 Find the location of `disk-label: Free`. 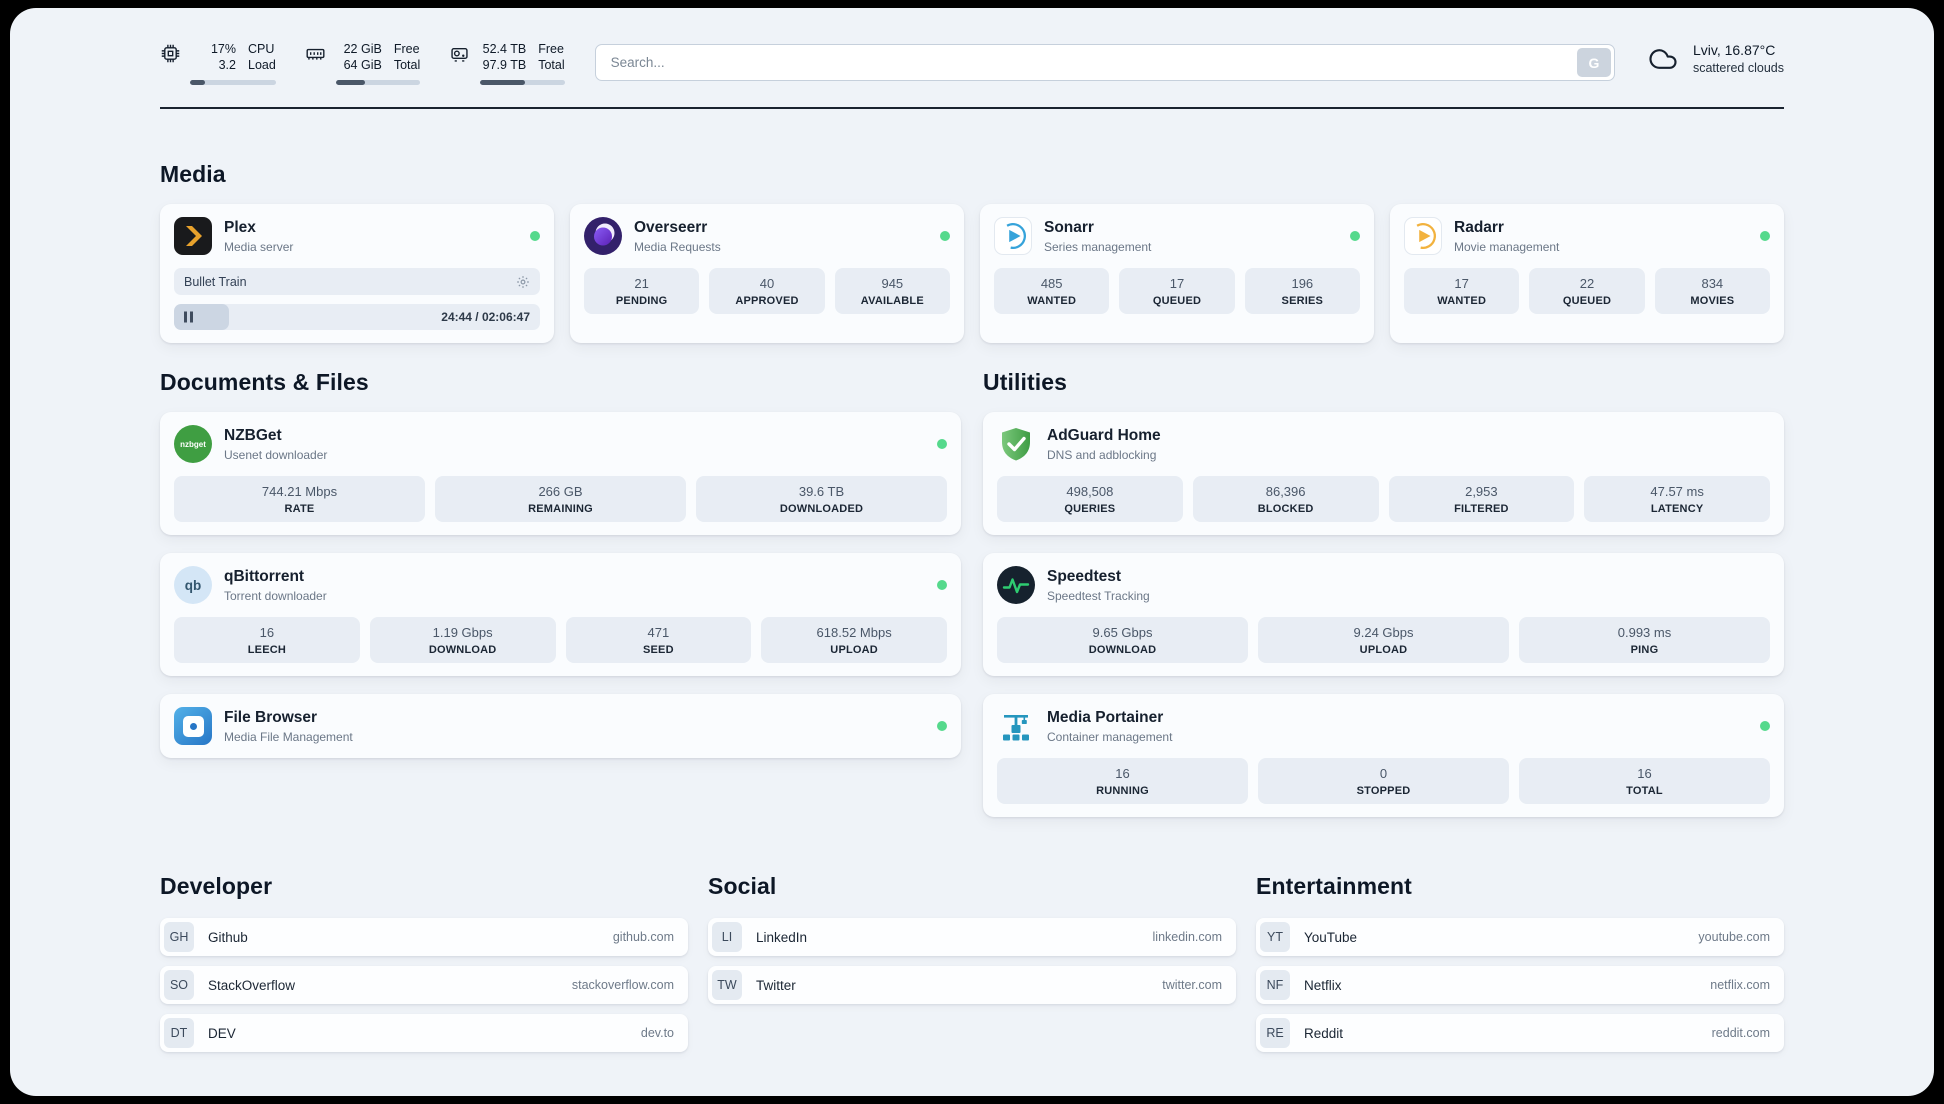

disk-label: Free is located at coordinates (551, 49).